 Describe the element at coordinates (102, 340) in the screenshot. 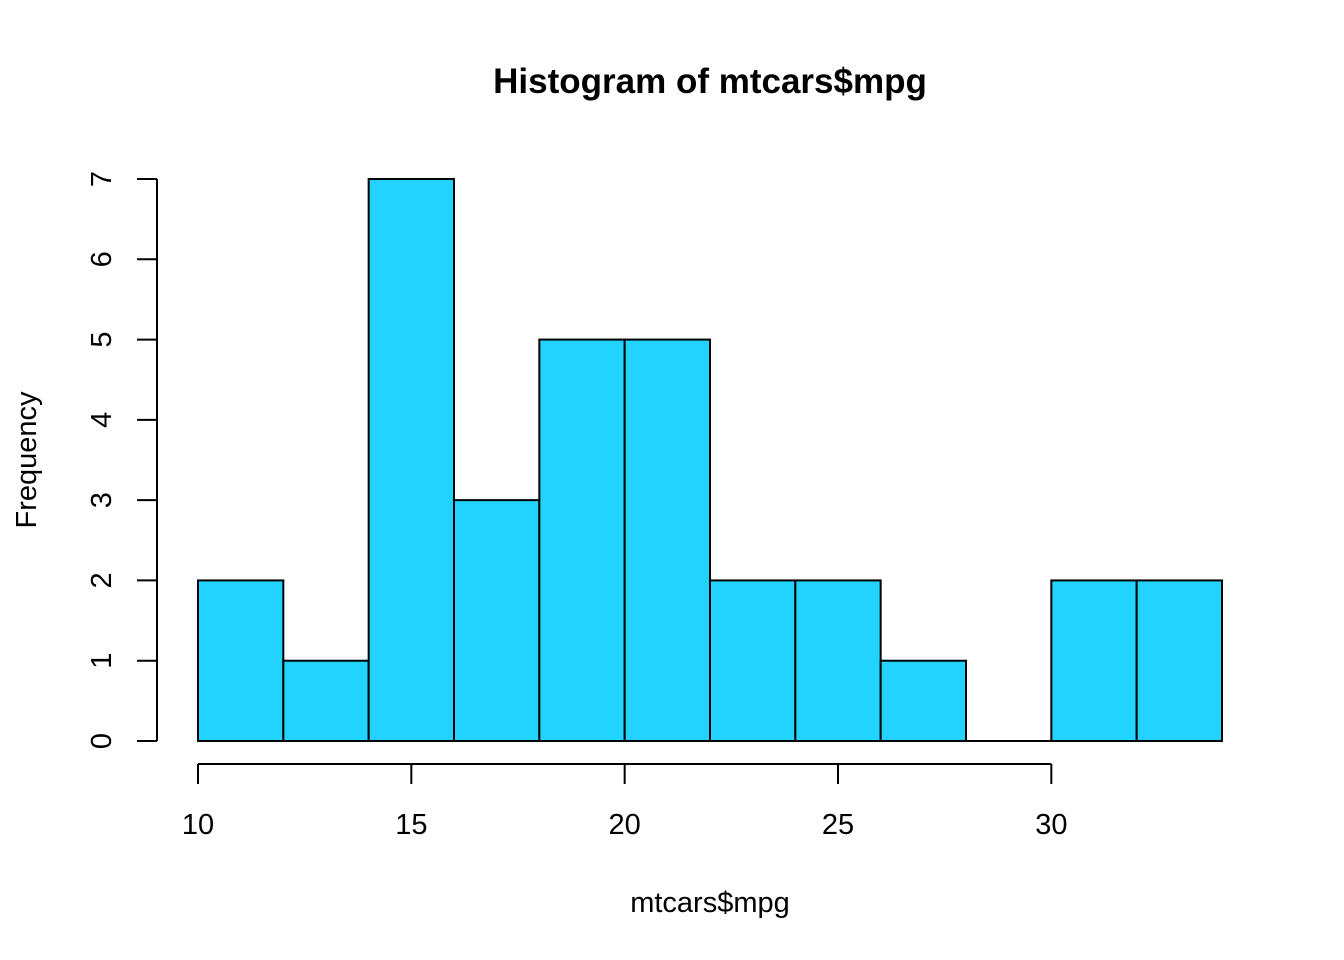

I see `y-tick-label: 5` at that location.